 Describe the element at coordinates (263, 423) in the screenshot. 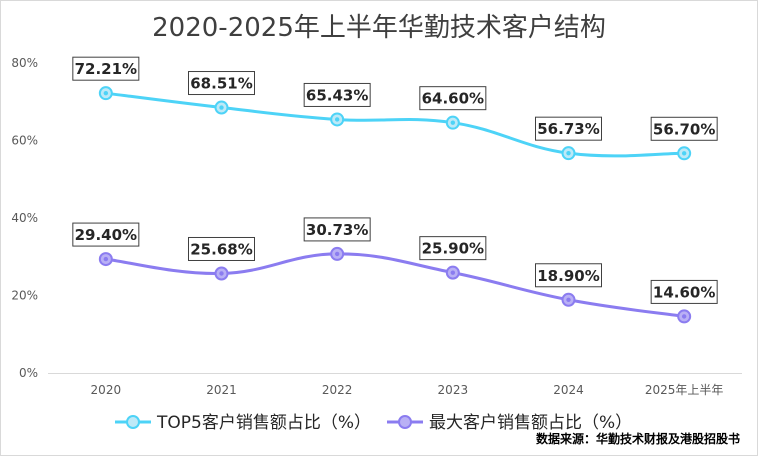

I see `legend-label: TOP5客户销售额占比（%）` at that location.